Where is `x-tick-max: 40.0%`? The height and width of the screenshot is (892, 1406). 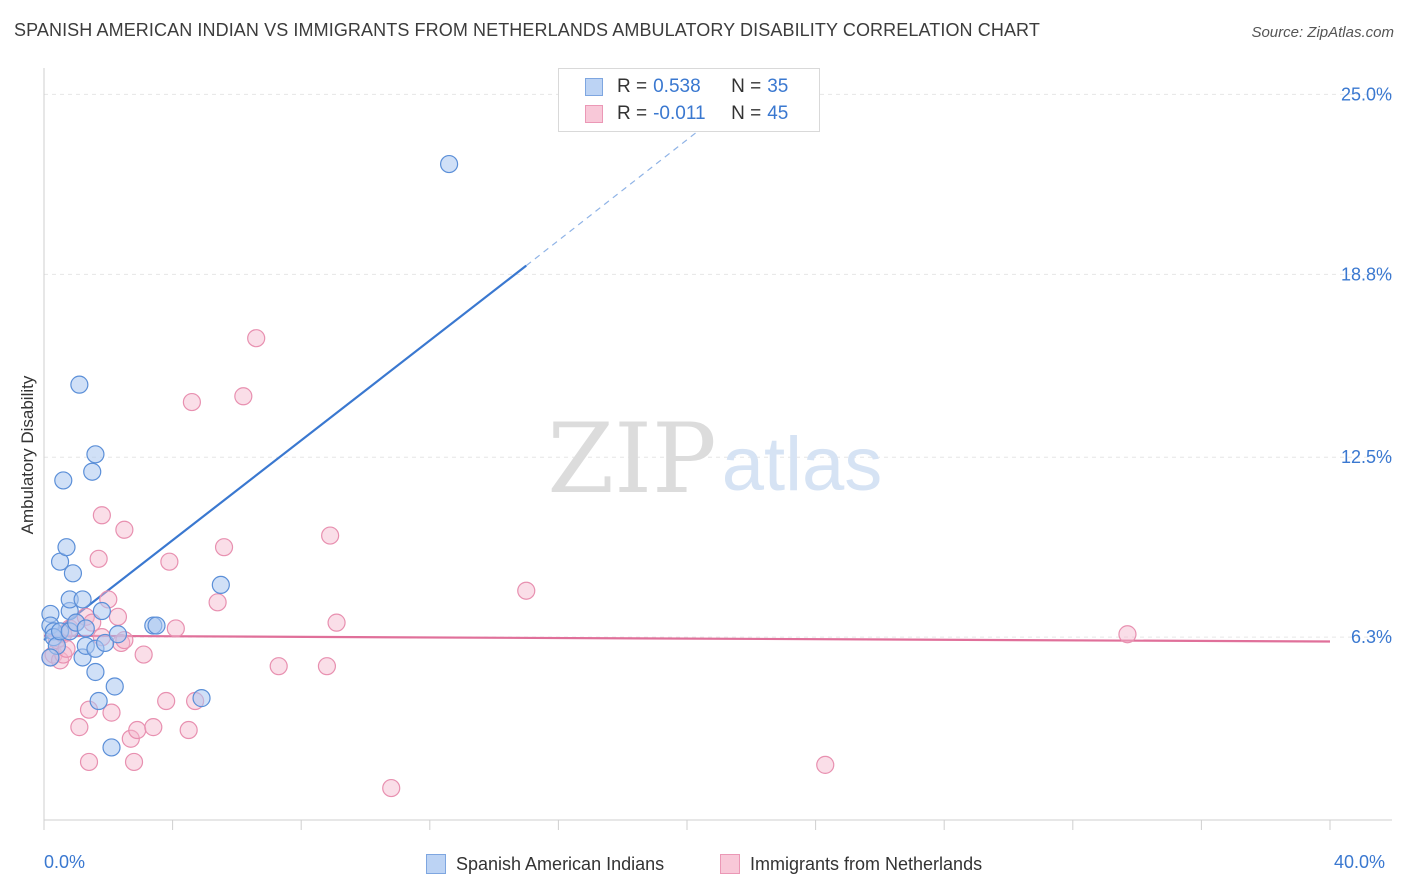 x-tick-max: 40.0% is located at coordinates (1360, 862).